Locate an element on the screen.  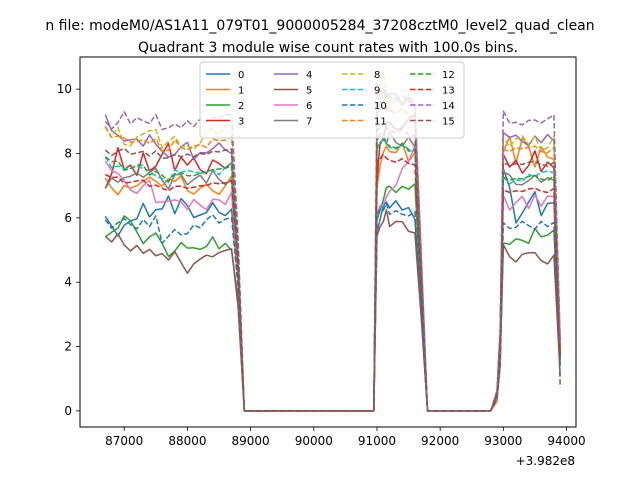
legend-label: 4 is located at coordinates (309, 75).